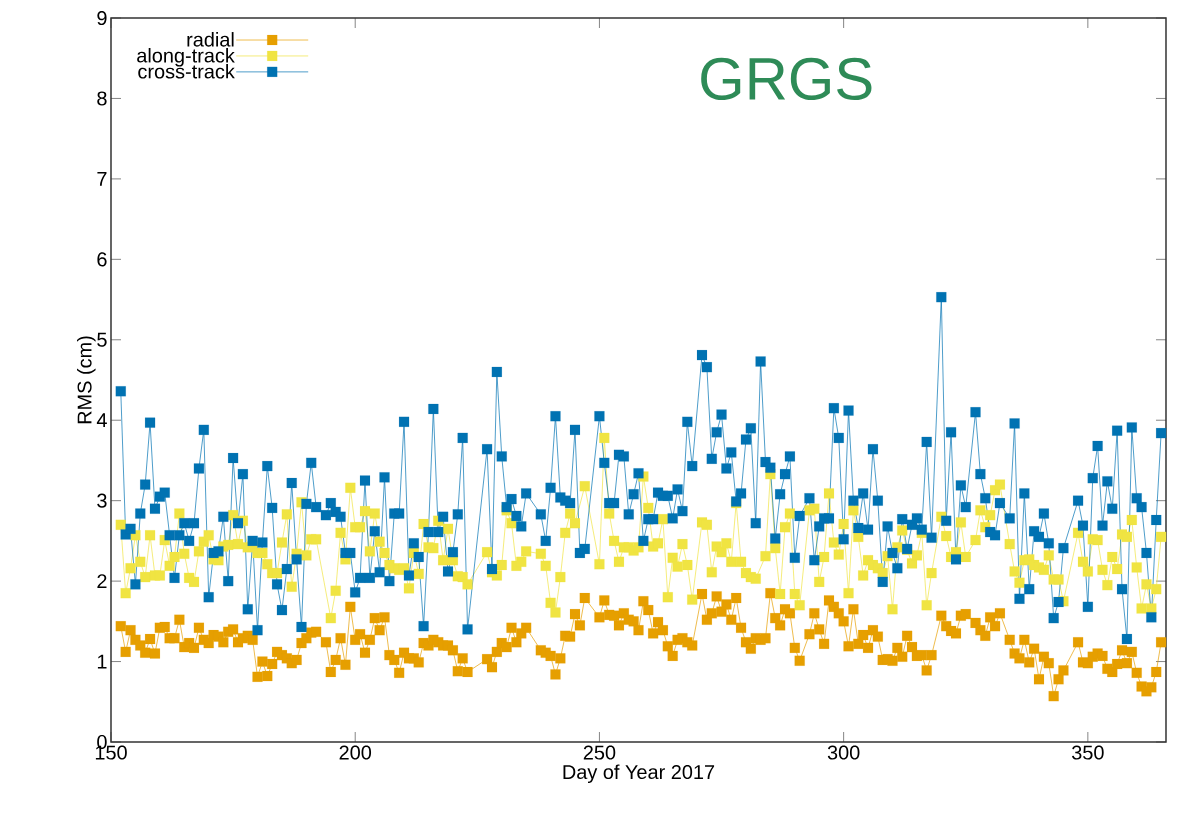 The height and width of the screenshot is (824, 1181). What do you see at coordinates (102, 500) in the screenshot?
I see `y-tick-label: 3` at bounding box center [102, 500].